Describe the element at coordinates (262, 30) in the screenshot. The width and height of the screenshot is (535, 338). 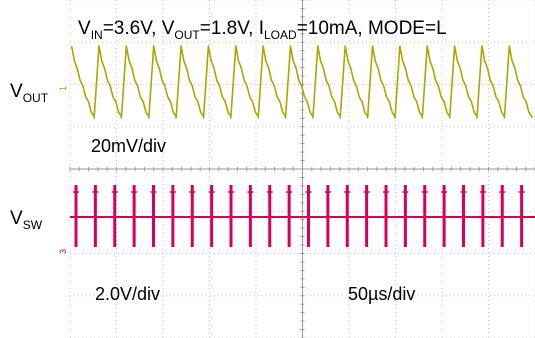
I see `chart-title: VIN=3.6V, VOUT=1.8V, ILOAD=10mA, MODE=L` at that location.